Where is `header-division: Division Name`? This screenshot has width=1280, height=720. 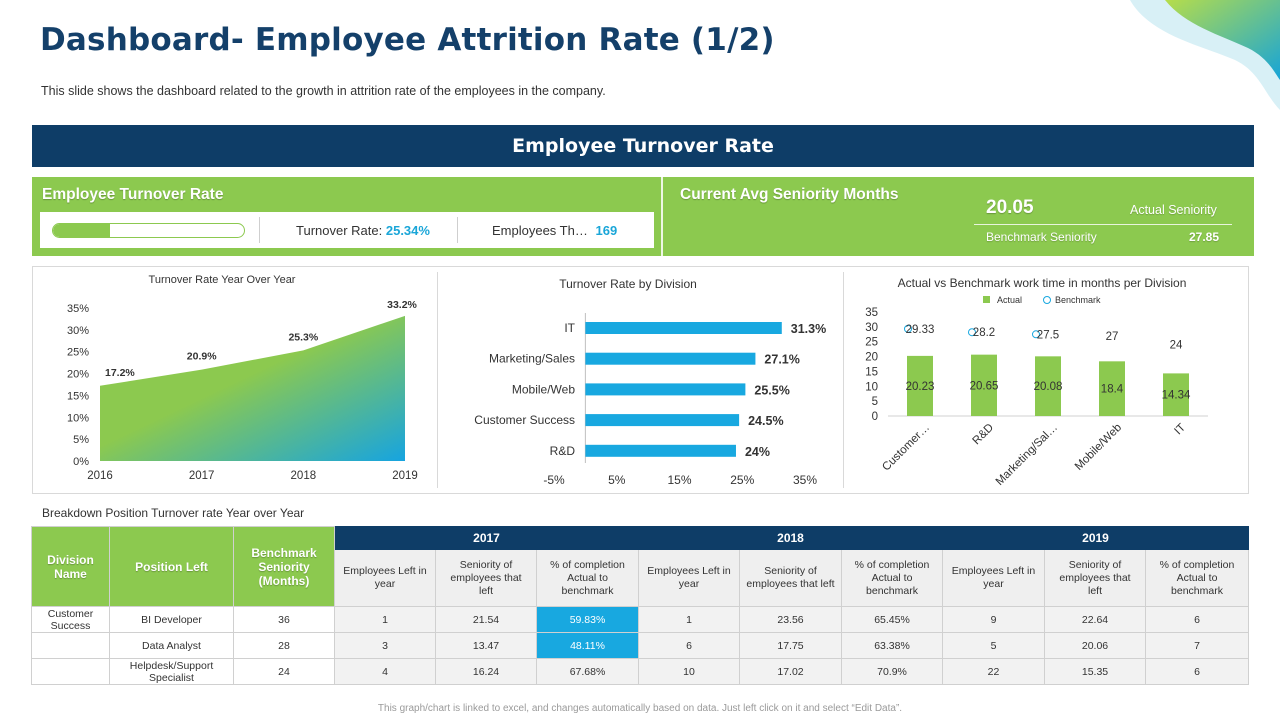 header-division: Division Name is located at coordinates (70, 566).